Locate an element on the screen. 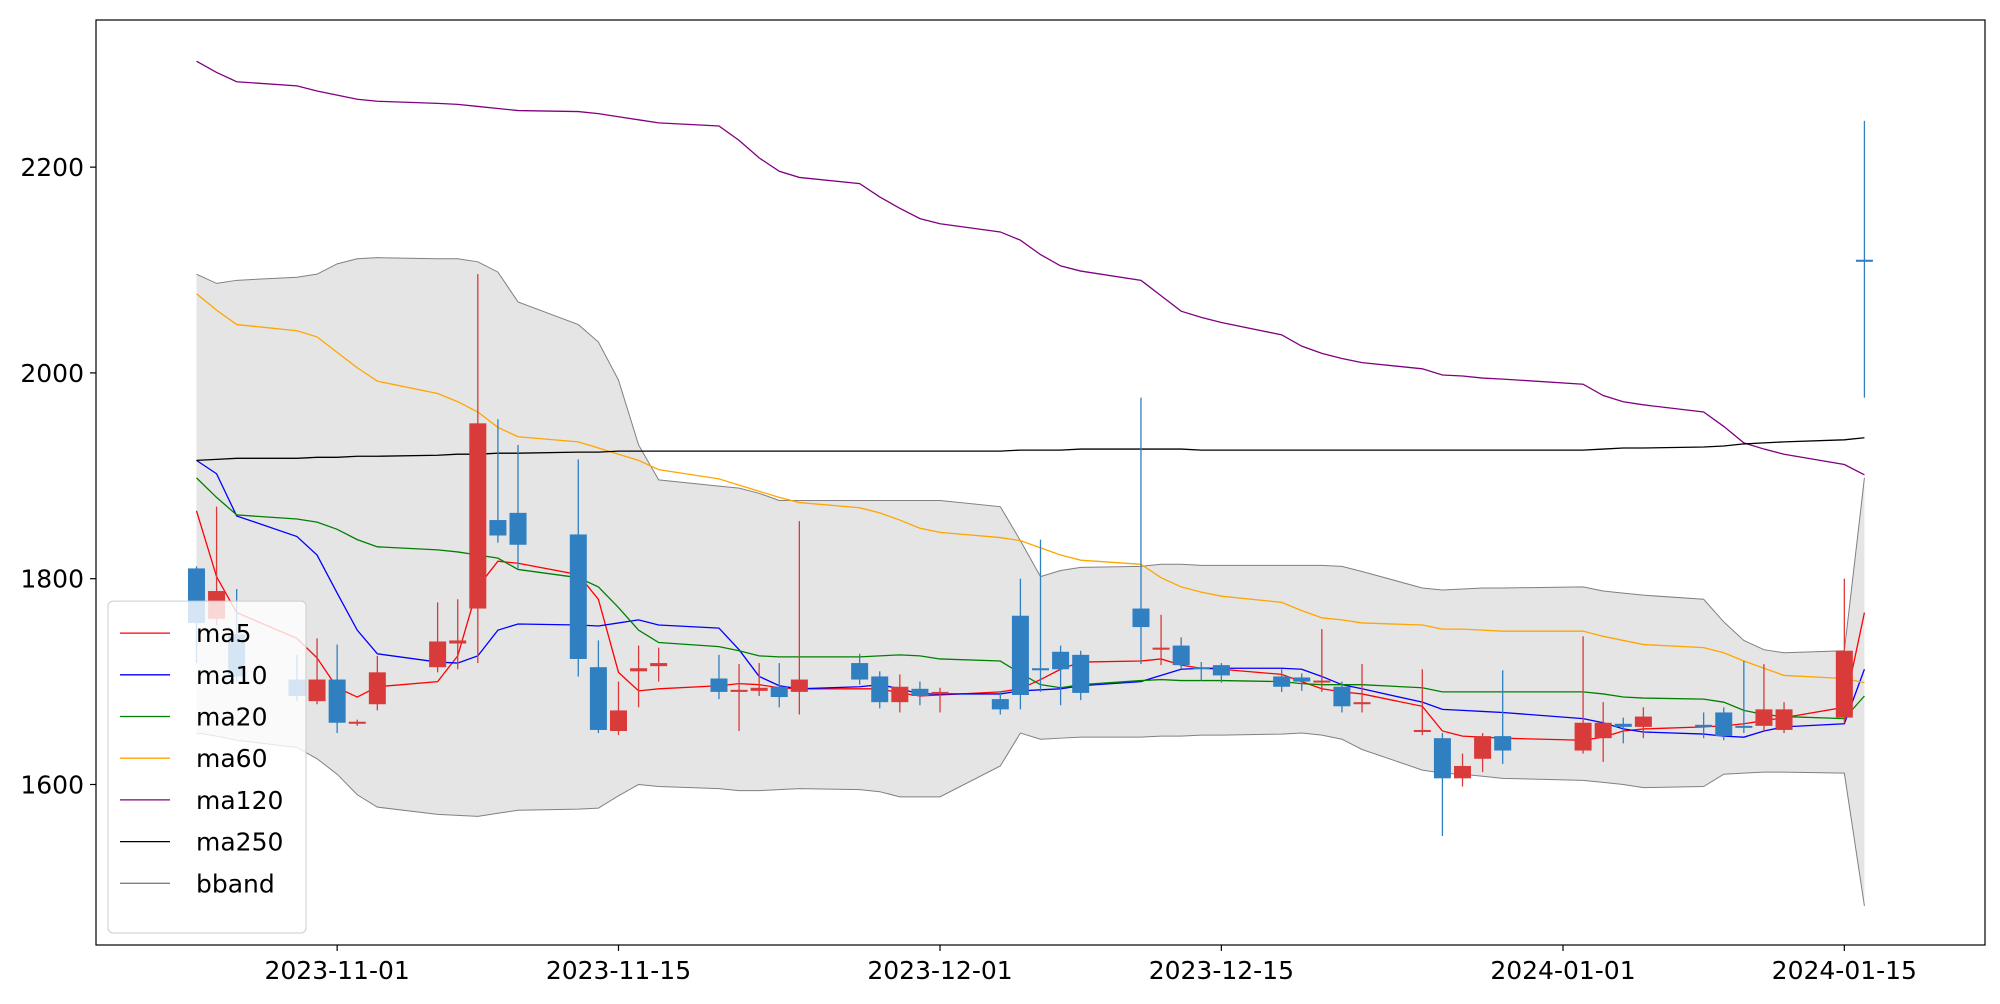  legend-label: ma20 is located at coordinates (231, 717).